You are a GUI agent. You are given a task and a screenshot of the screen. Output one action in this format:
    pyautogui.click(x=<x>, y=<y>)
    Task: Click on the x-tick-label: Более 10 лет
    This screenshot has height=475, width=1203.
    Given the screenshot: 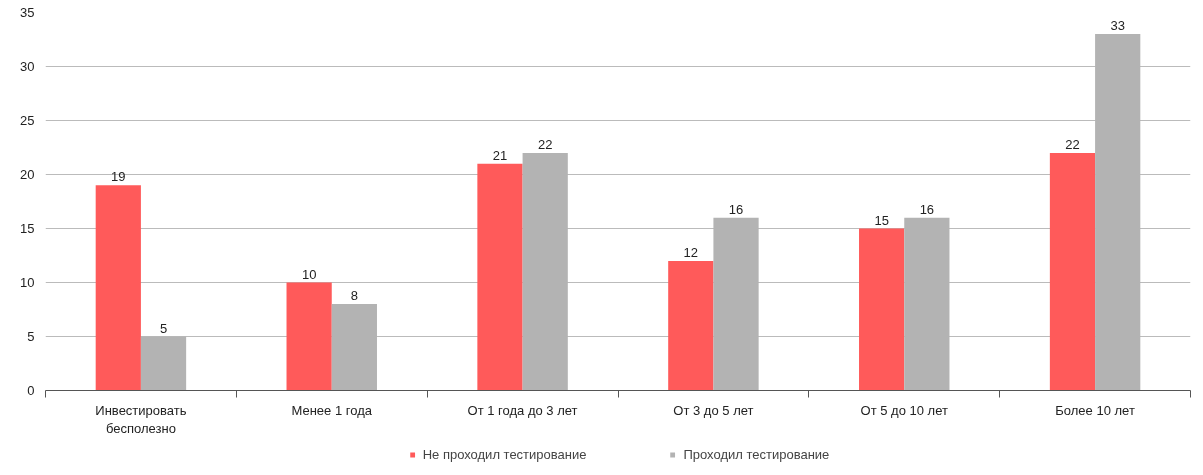 What is the action you would take?
    pyautogui.click(x=1095, y=410)
    